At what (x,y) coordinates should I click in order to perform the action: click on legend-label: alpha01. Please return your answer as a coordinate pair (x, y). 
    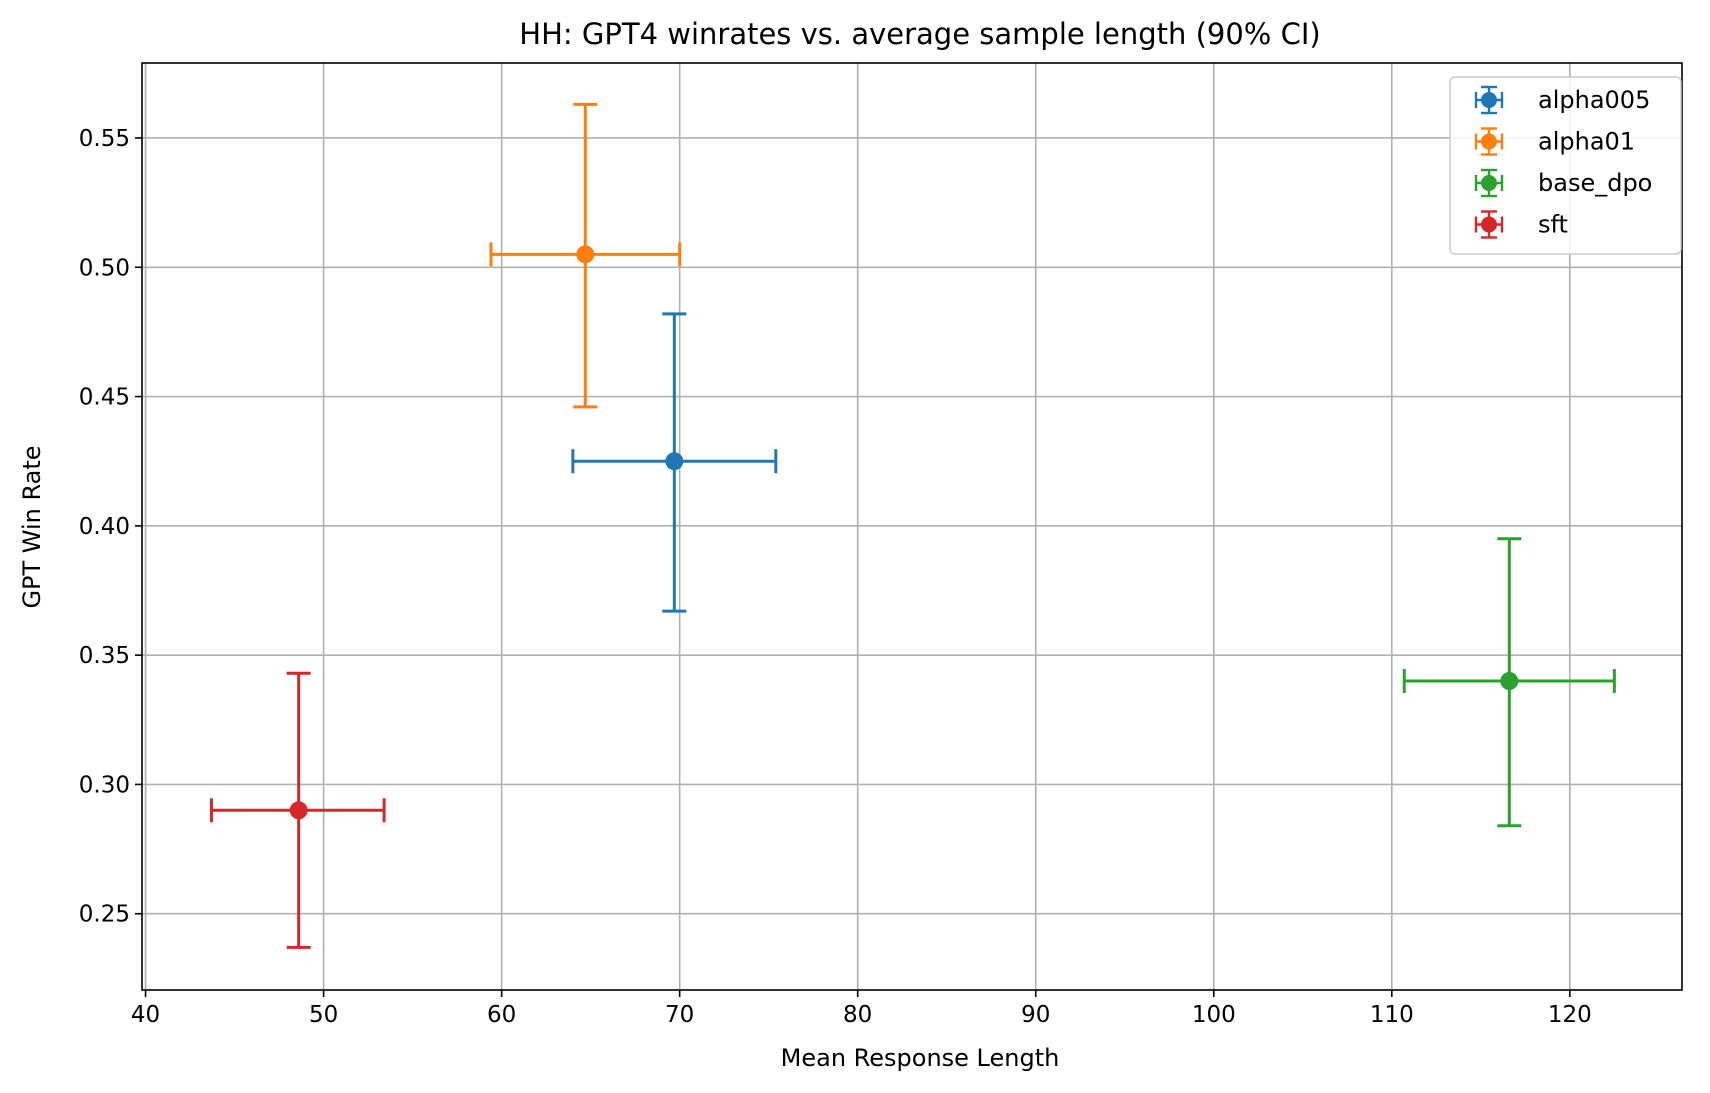
    Looking at the image, I should click on (1586, 142).